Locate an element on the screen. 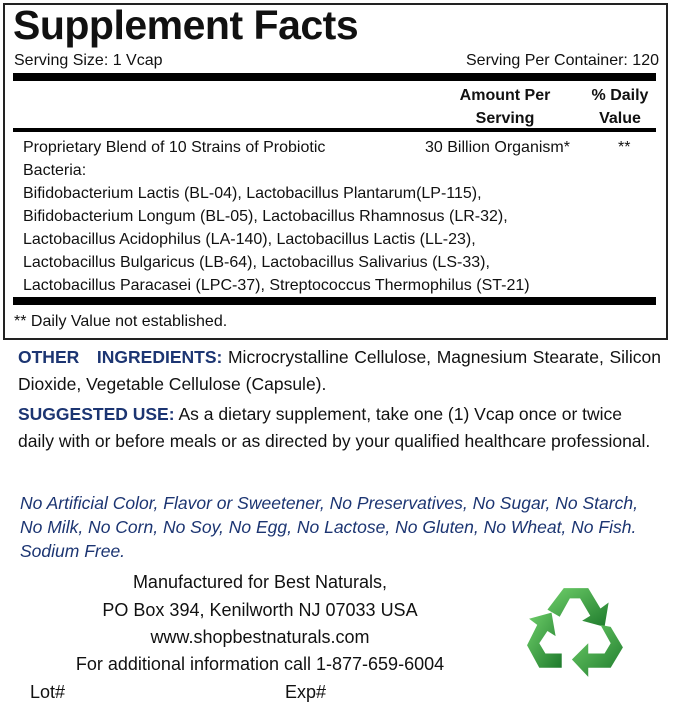  daily-header-line: Value is located at coordinates (620, 118).